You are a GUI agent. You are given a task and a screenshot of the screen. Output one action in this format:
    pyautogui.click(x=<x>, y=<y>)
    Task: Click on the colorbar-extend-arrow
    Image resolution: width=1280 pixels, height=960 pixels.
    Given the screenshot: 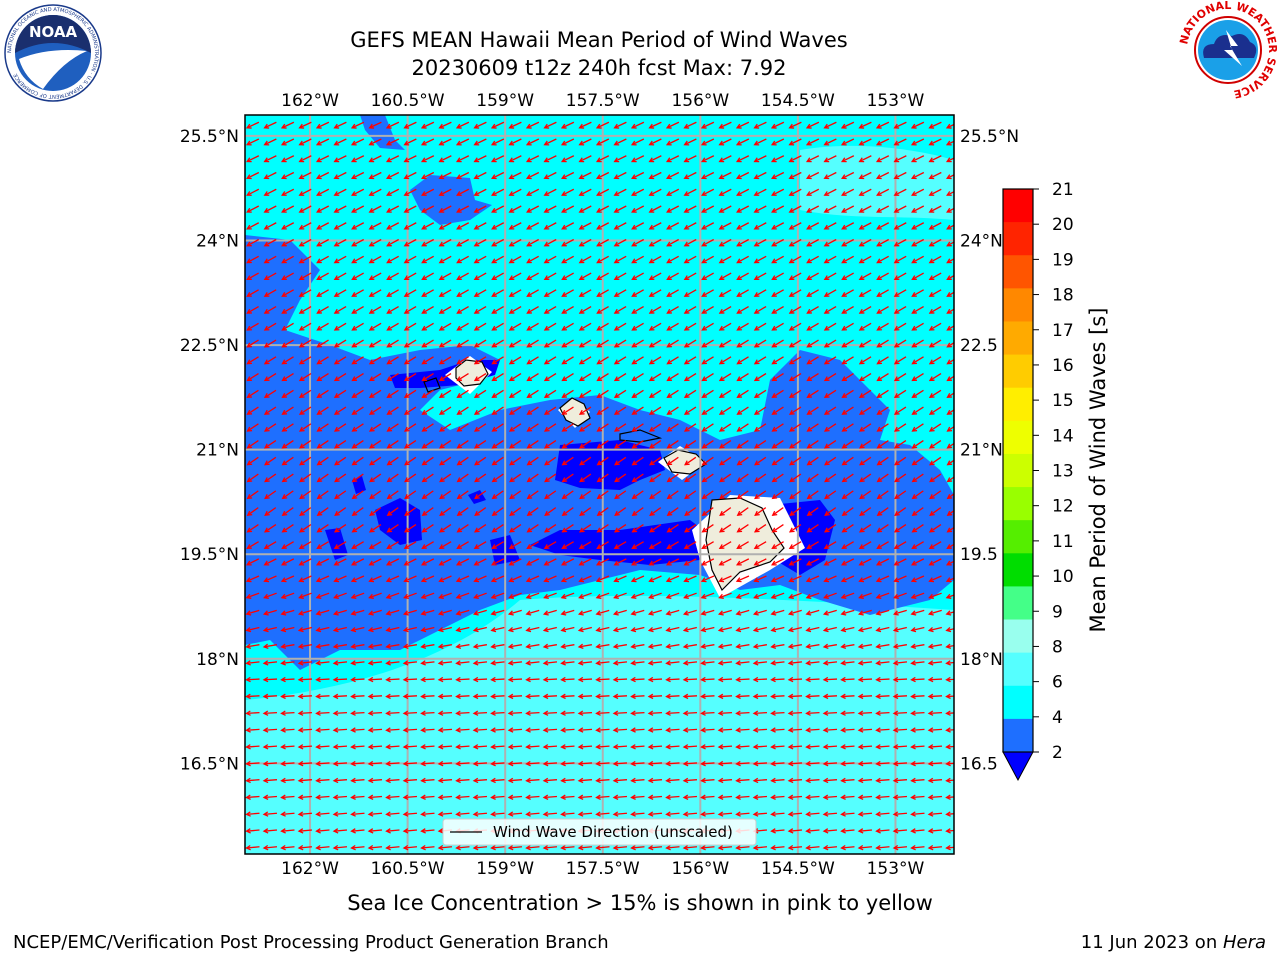 What is the action you would take?
    pyautogui.click(x=1018, y=766)
    